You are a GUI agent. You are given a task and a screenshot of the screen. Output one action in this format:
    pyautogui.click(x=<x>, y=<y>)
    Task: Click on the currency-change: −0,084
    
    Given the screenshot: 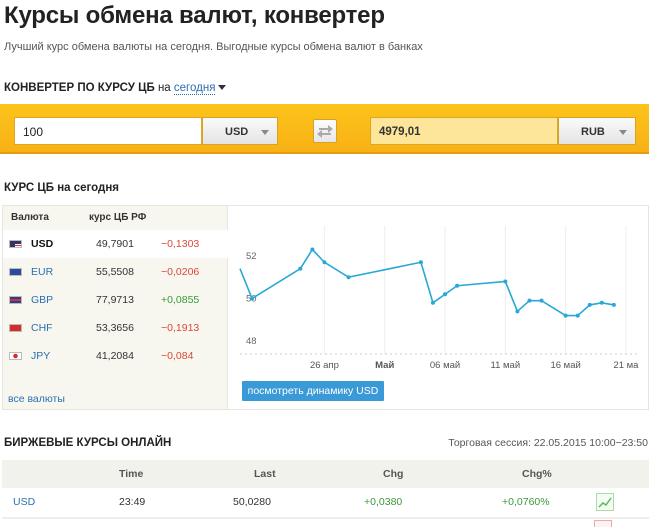 What is the action you would take?
    pyautogui.click(x=177, y=356)
    